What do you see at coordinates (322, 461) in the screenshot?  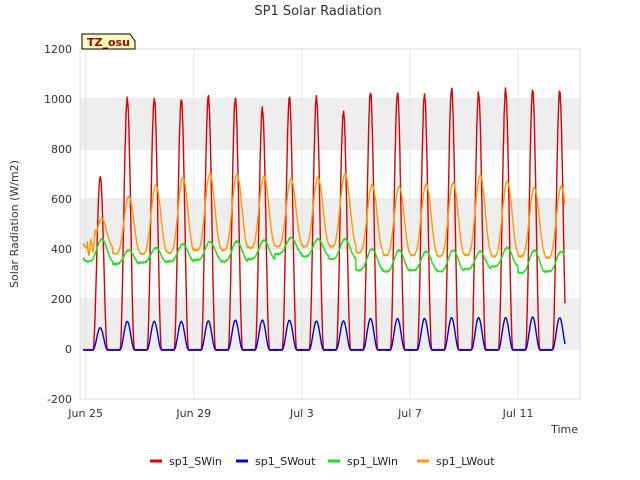 I see `legend: sp1_SWin sp1_SWout sp1_LWin sp1_LWout` at bounding box center [322, 461].